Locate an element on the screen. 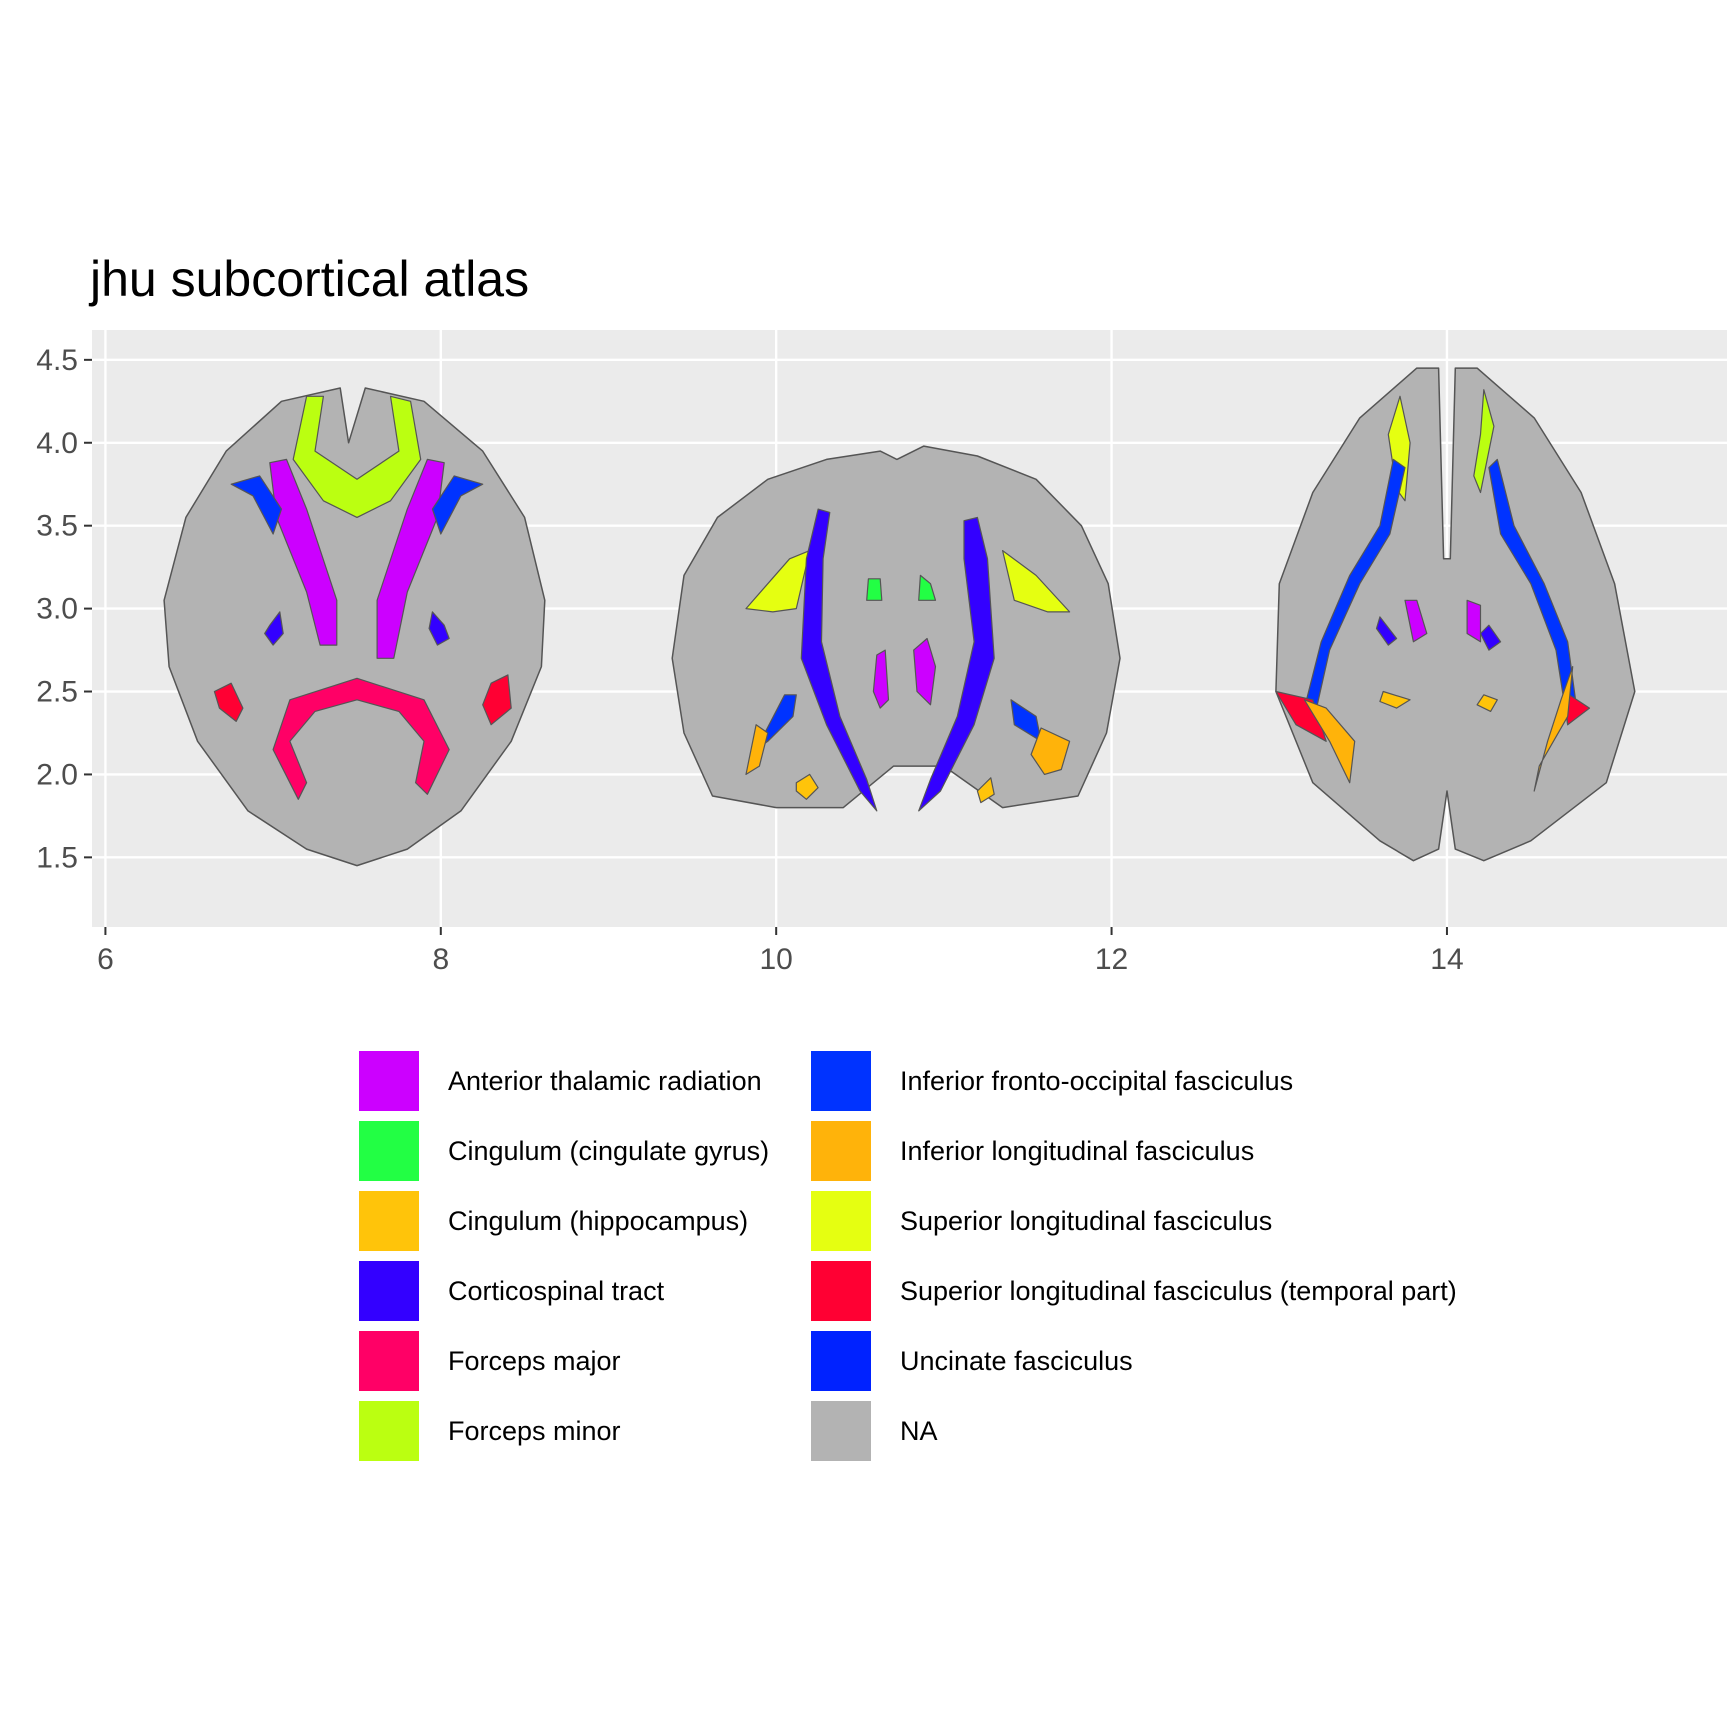 The height and width of the screenshot is (1728, 1728). y-tick-label: 2.5 is located at coordinates (57, 692).